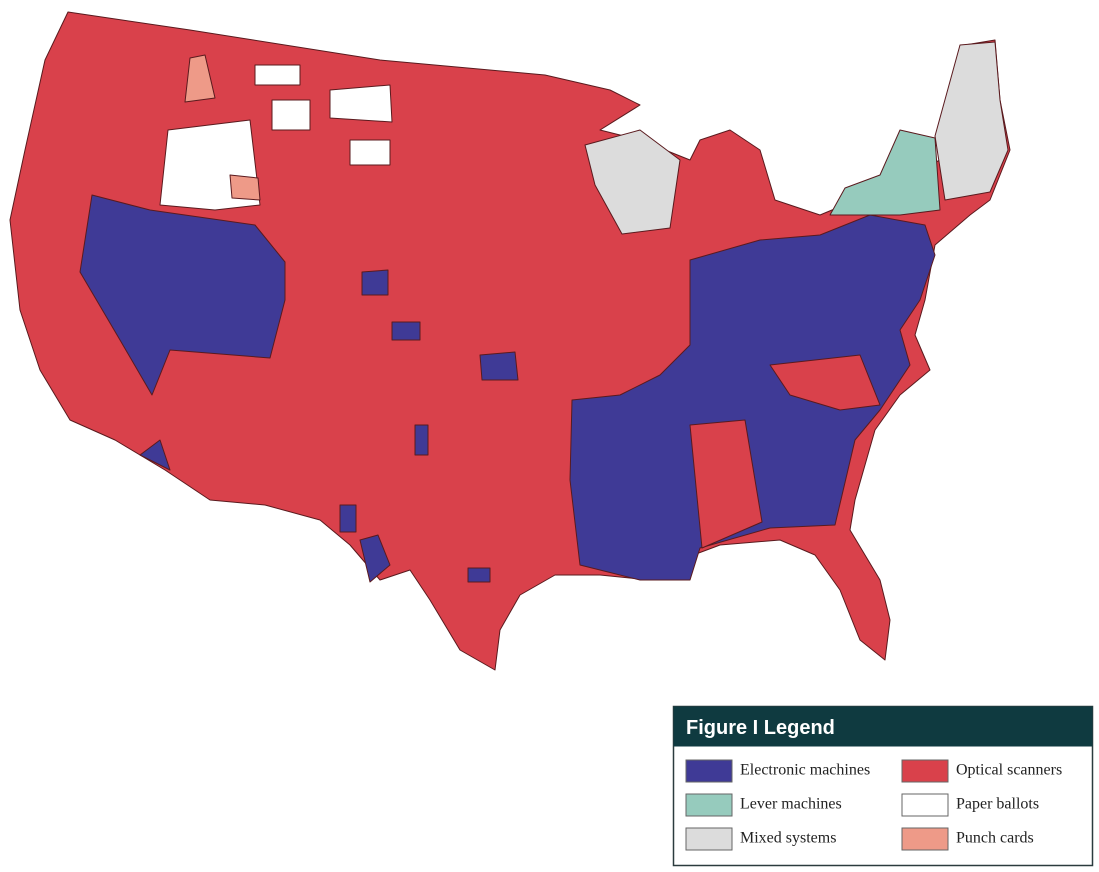  Describe the element at coordinates (760, 728) in the screenshot. I see `legend-title: Figure I Legend` at that location.